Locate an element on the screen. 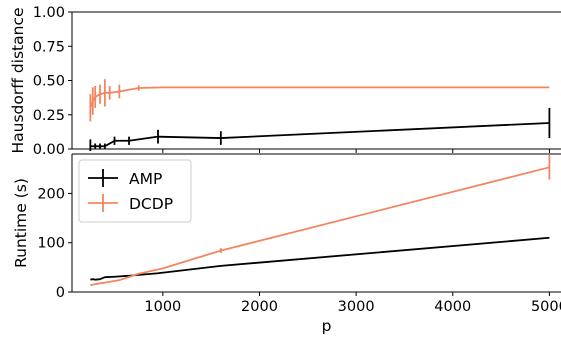 This screenshot has width=561, height=339. hausdorff-ytick-label: 0.25 is located at coordinates (49, 116).